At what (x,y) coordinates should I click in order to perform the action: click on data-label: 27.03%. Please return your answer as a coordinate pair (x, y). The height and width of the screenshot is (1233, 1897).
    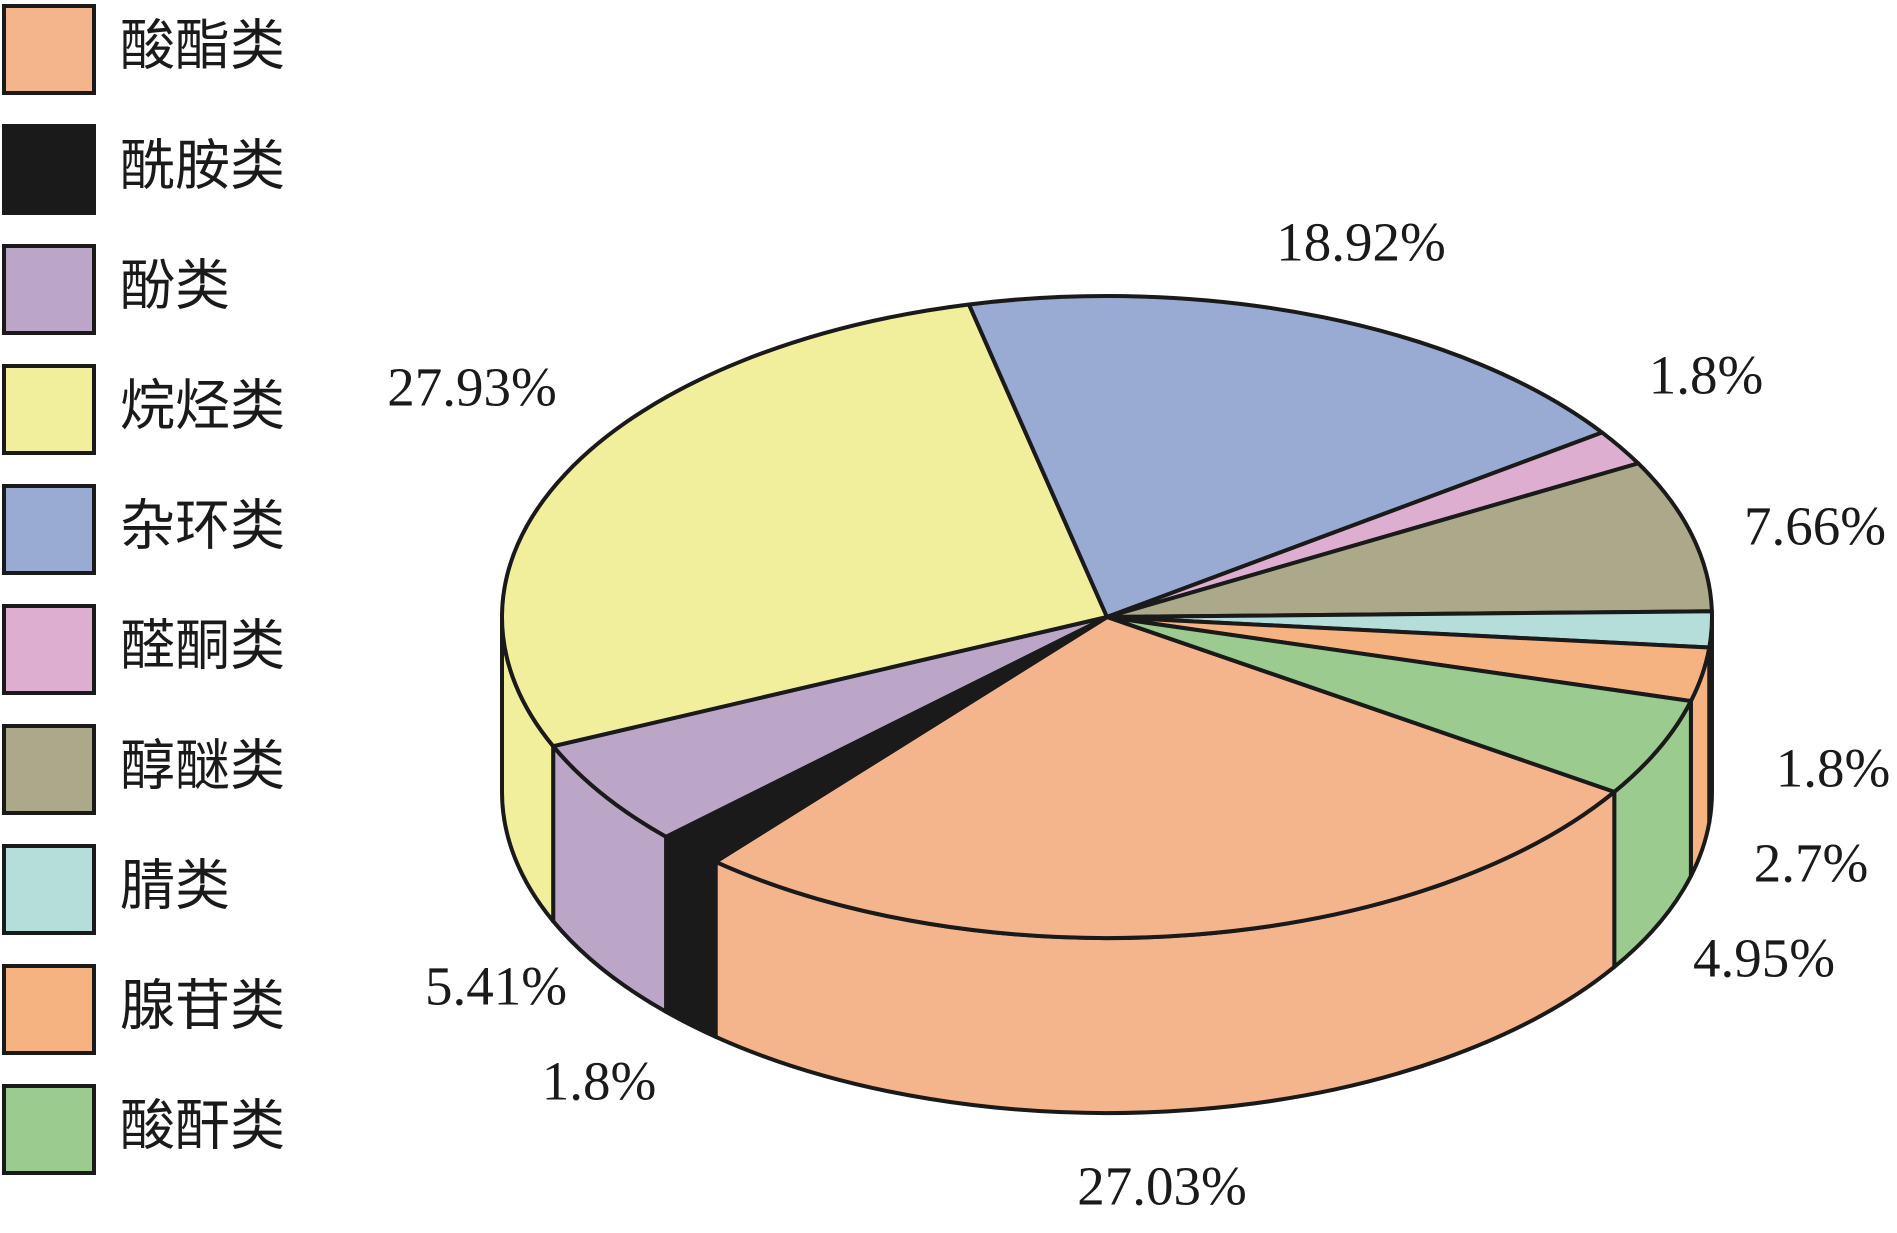
    Looking at the image, I should click on (1162, 1186).